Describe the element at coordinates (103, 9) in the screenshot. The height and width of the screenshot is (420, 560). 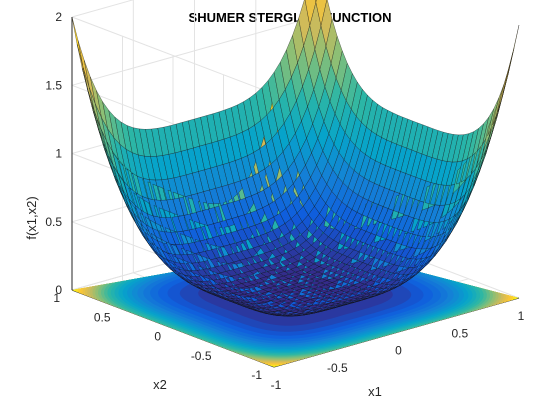
I see `grid-line-z-back` at that location.